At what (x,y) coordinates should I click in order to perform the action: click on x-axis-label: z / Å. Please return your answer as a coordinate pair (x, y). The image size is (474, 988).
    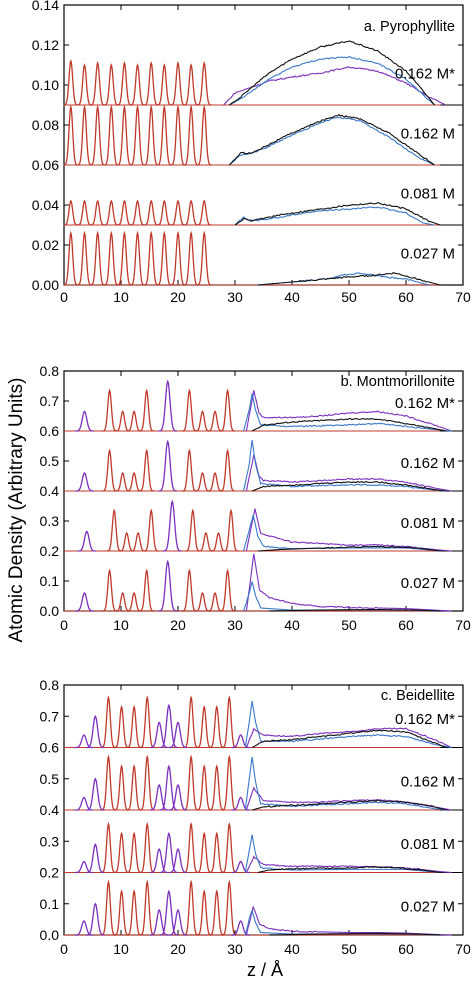
    Looking at the image, I should click on (265, 970).